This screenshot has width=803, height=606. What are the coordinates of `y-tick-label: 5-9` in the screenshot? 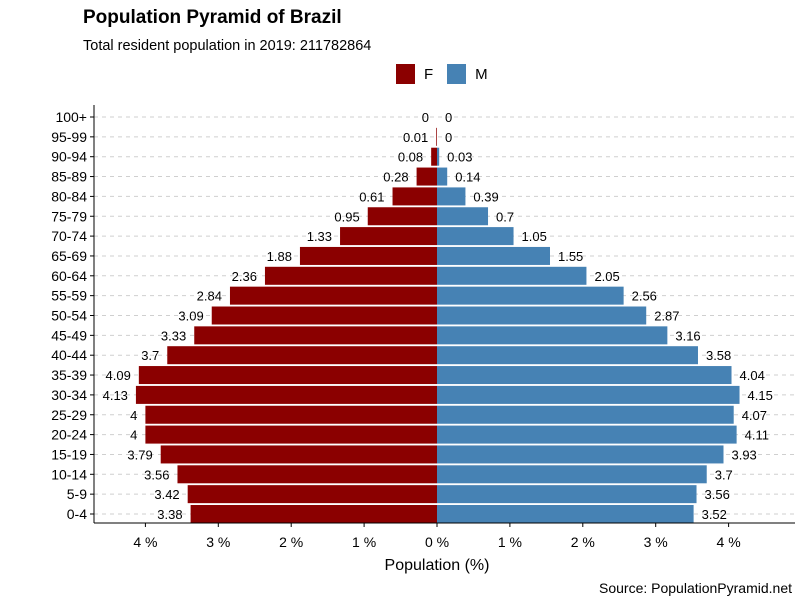 It's located at (77, 494).